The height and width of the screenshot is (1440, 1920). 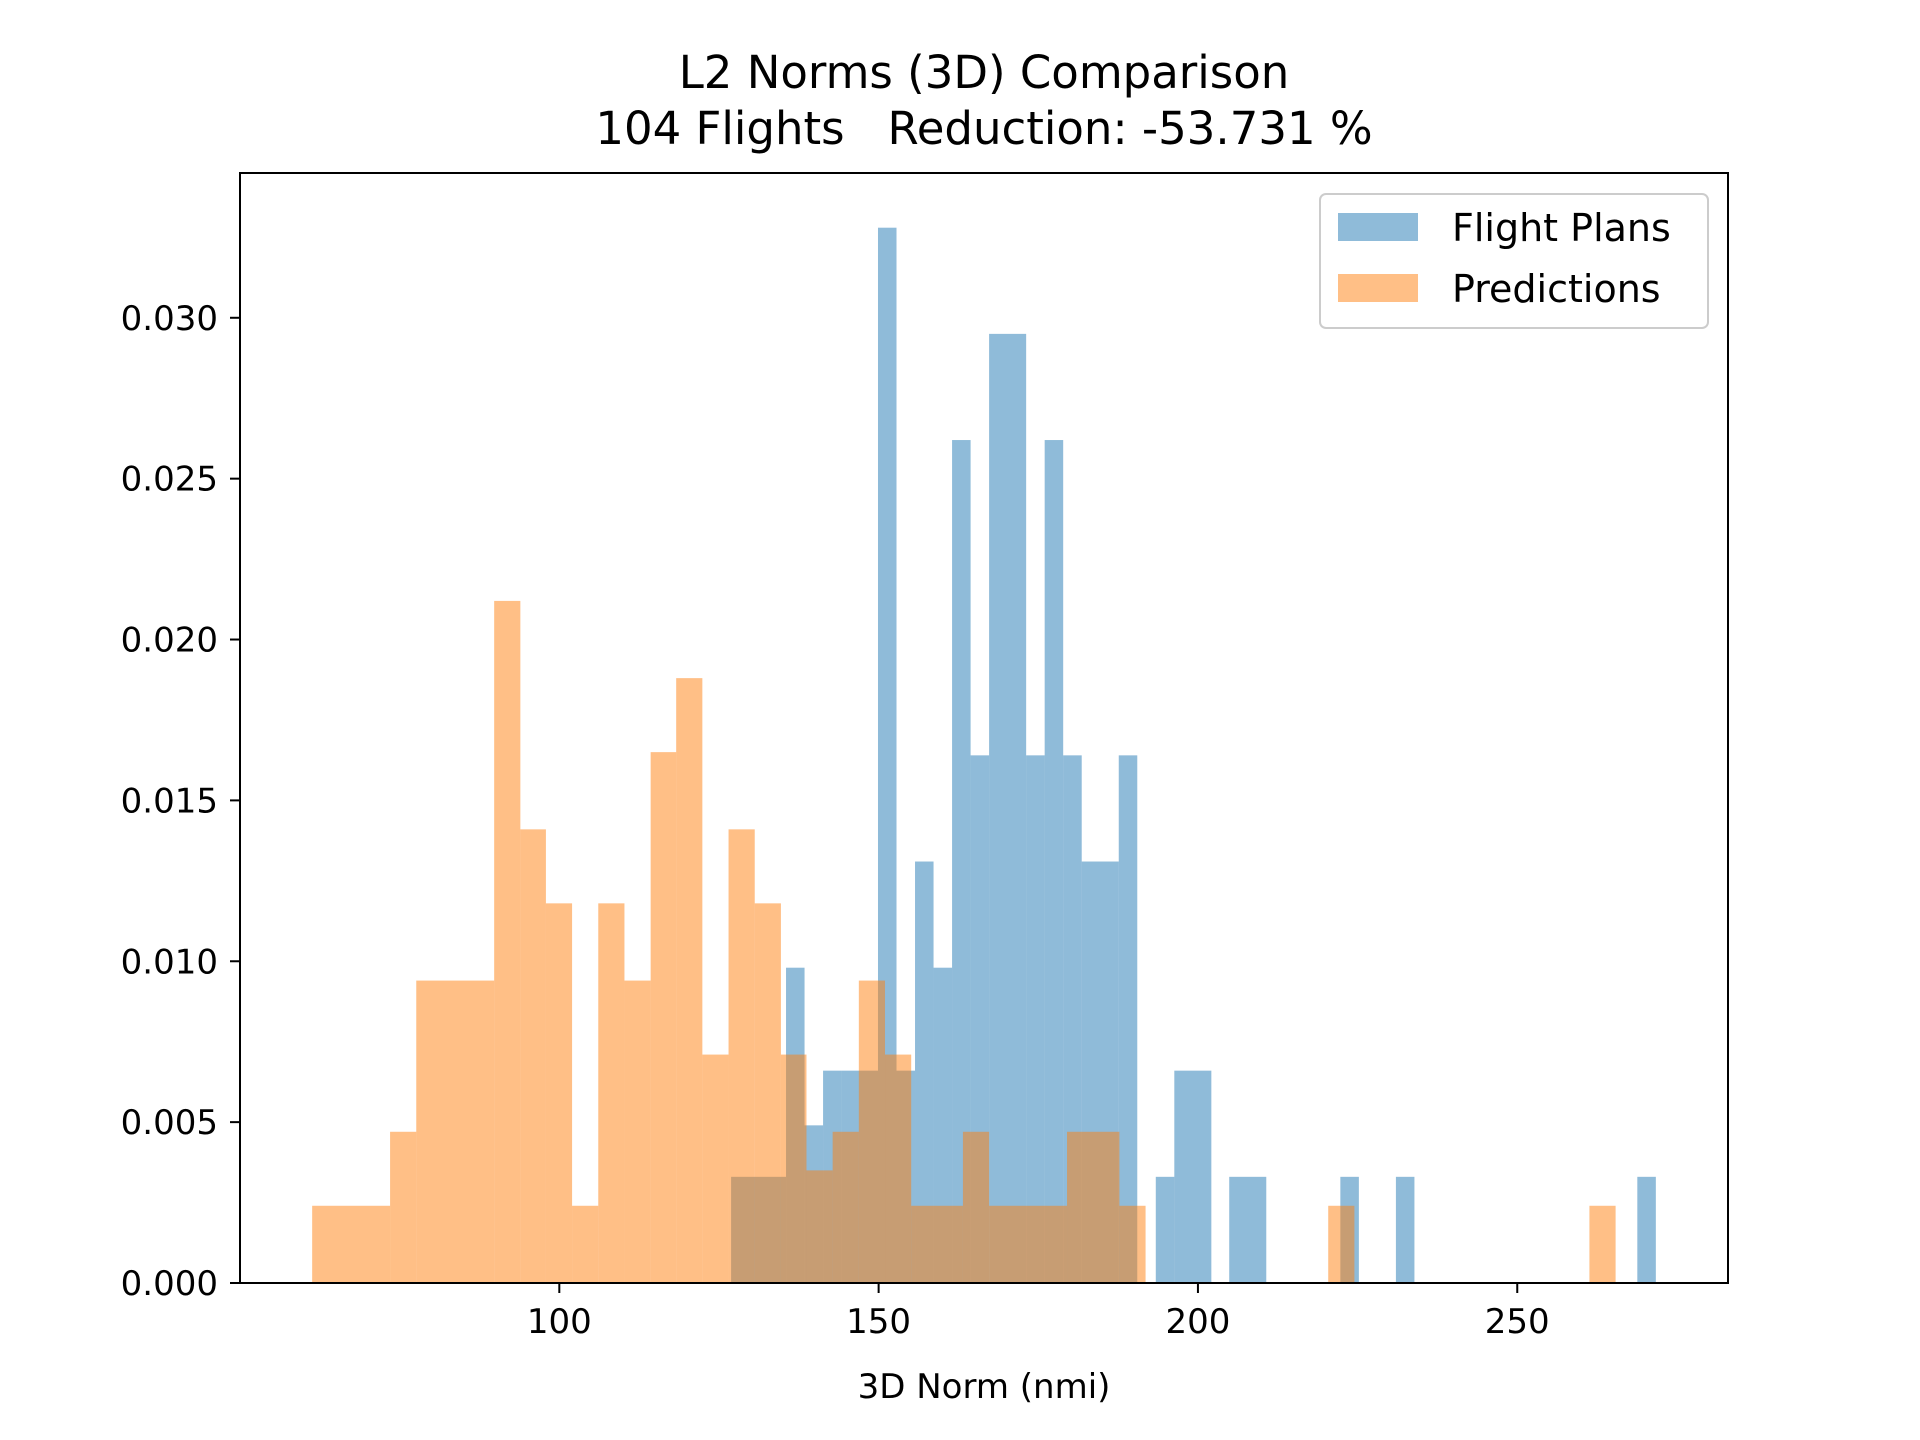 What do you see at coordinates (984, 72) in the screenshot?
I see `chart-title: L2 Norms (3D) Comparison` at bounding box center [984, 72].